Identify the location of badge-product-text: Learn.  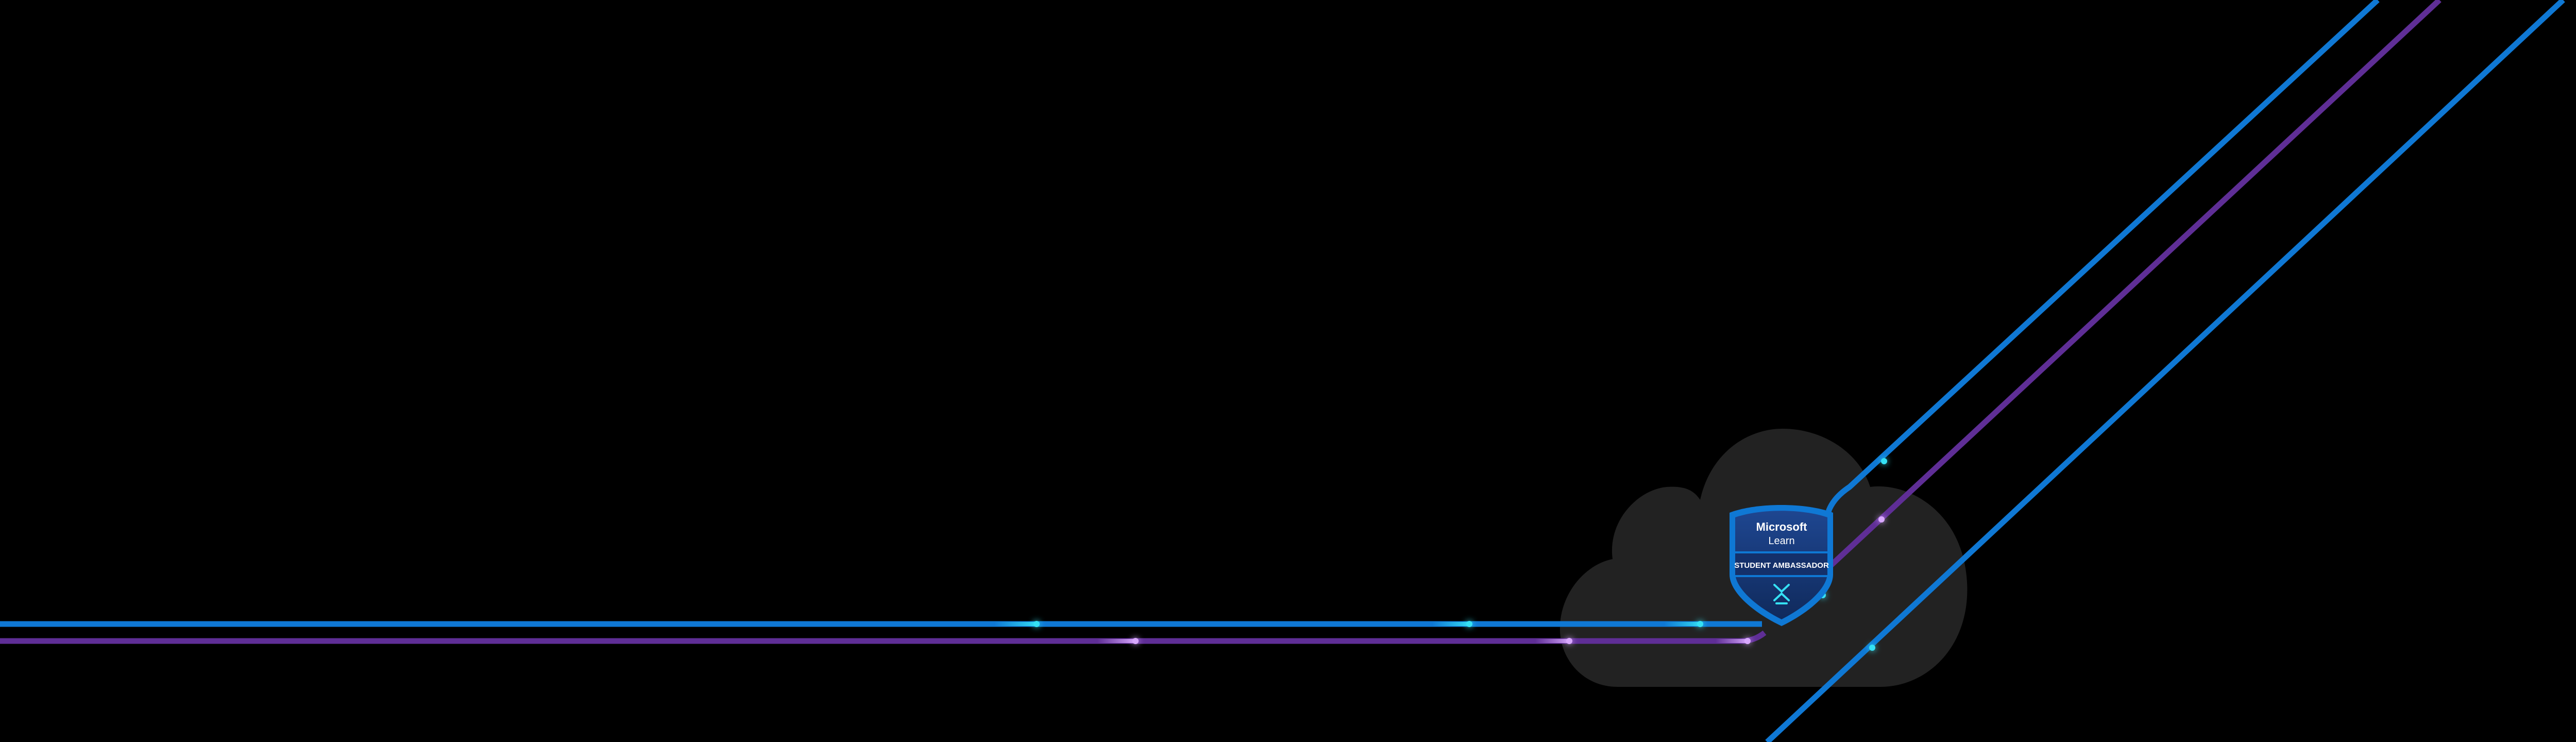
(1781, 541).